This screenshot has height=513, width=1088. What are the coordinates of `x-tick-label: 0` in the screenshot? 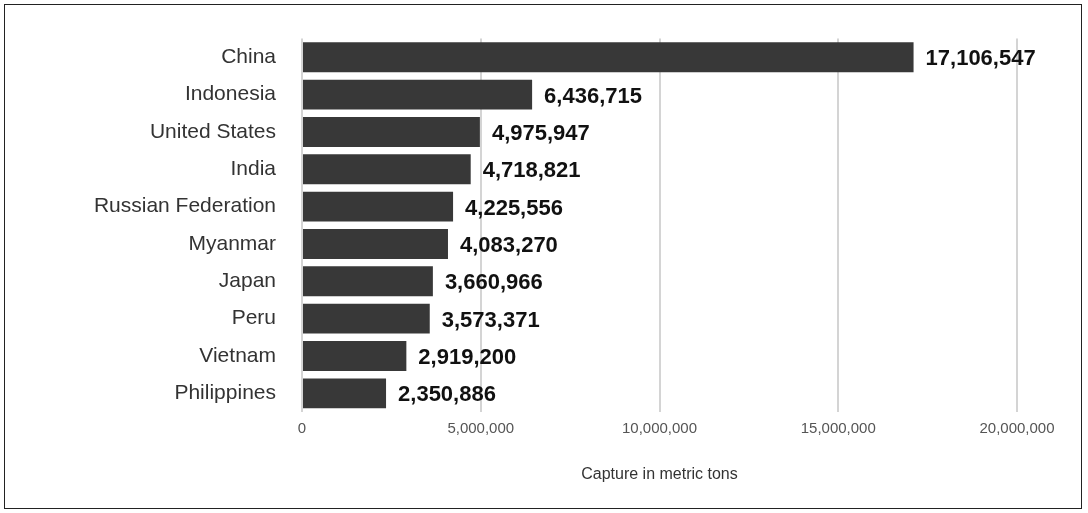 It's located at (302, 428).